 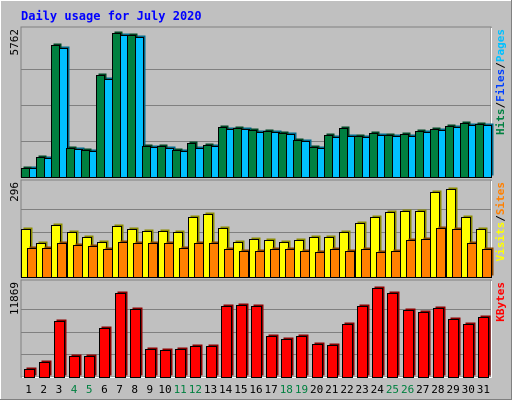 What do you see at coordinates (271, 389) in the screenshot?
I see `x-tick-label: 17` at bounding box center [271, 389].